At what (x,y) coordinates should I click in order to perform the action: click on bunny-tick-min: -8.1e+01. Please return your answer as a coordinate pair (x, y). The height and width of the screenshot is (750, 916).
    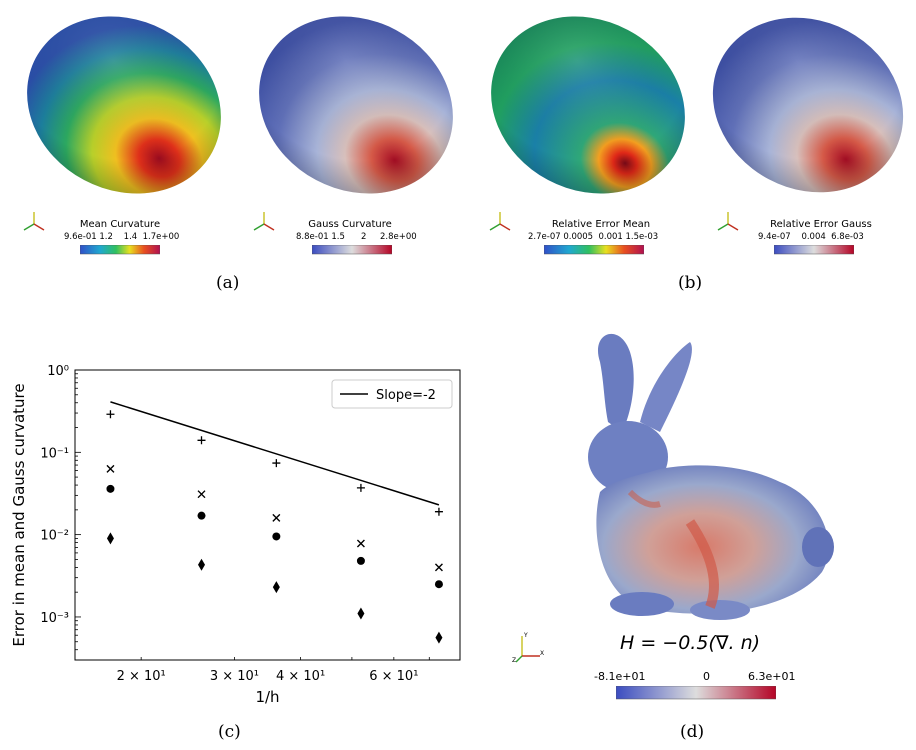
    Looking at the image, I should click on (620, 676).